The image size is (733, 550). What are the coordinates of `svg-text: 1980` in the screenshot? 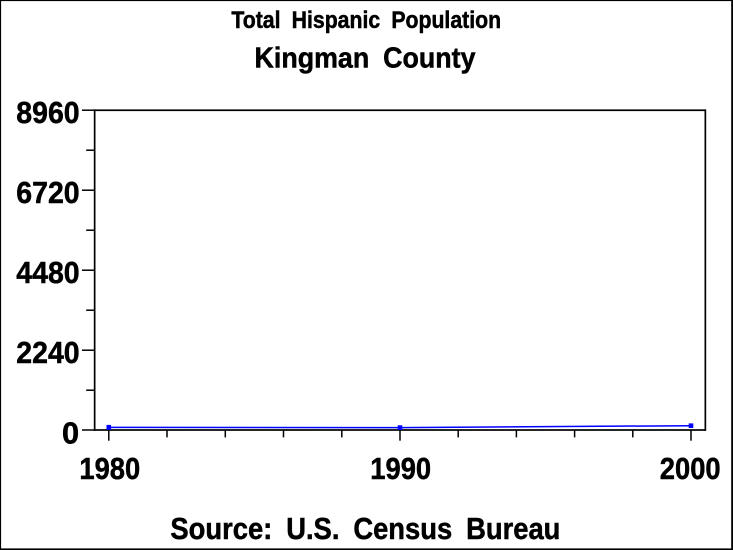 It's located at (109, 468).